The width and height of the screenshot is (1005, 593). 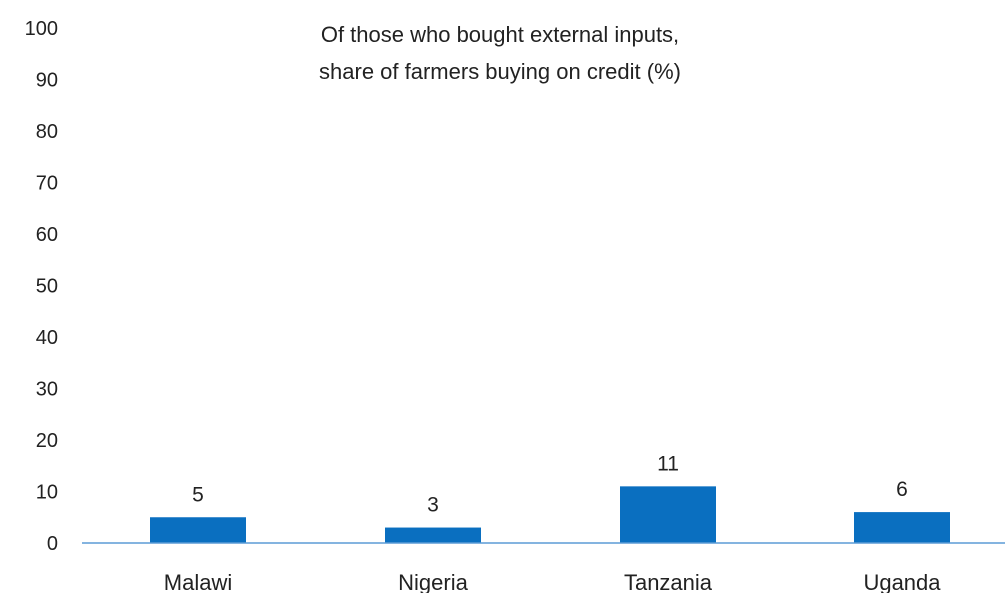 What do you see at coordinates (198, 530) in the screenshot?
I see `bar-malawi` at bounding box center [198, 530].